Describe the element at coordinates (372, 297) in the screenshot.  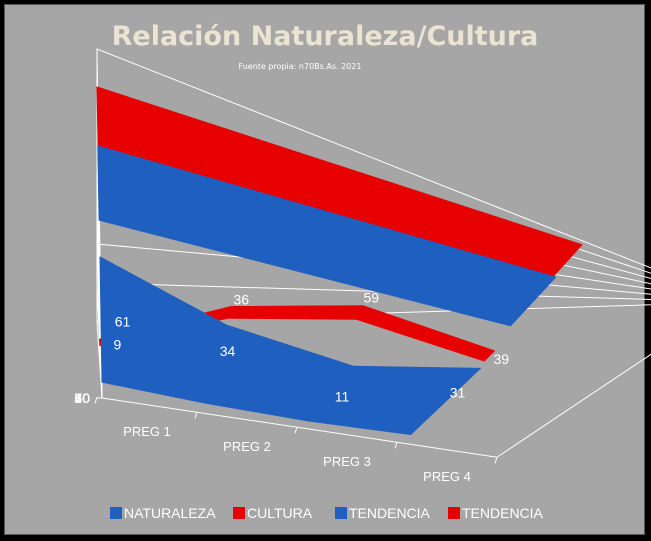
I see `data-label: 59` at that location.